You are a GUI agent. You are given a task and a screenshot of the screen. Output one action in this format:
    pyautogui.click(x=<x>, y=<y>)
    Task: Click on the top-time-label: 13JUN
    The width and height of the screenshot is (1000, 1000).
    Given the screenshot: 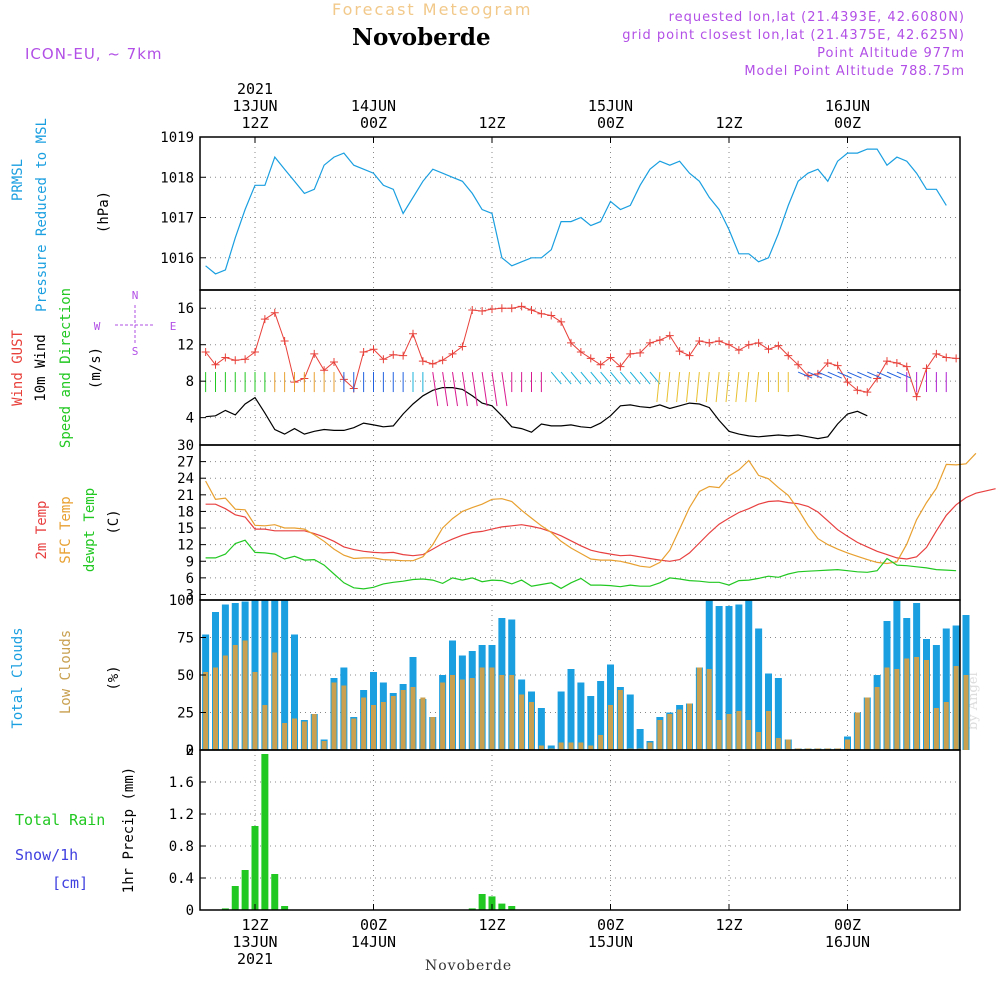 What is the action you would take?
    pyautogui.click(x=254, y=106)
    